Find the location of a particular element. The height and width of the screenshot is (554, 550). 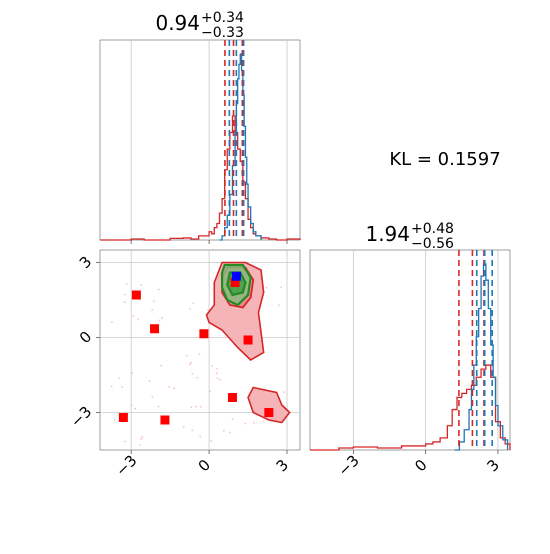

panel1-frame is located at coordinates (200, 140).